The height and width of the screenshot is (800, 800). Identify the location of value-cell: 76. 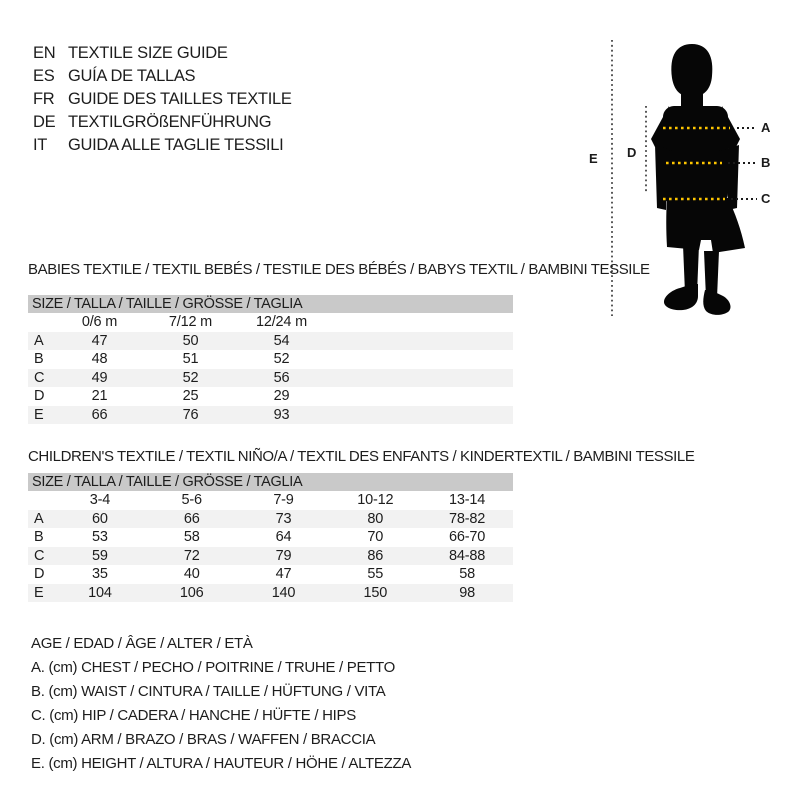
(190, 414).